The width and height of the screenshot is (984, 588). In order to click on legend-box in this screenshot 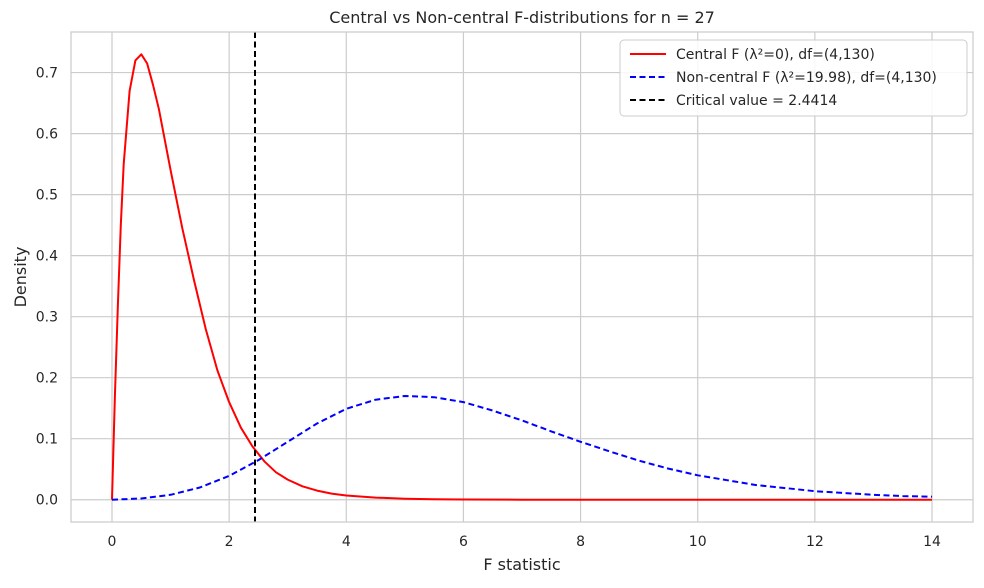, I will do `click(793, 78)`.